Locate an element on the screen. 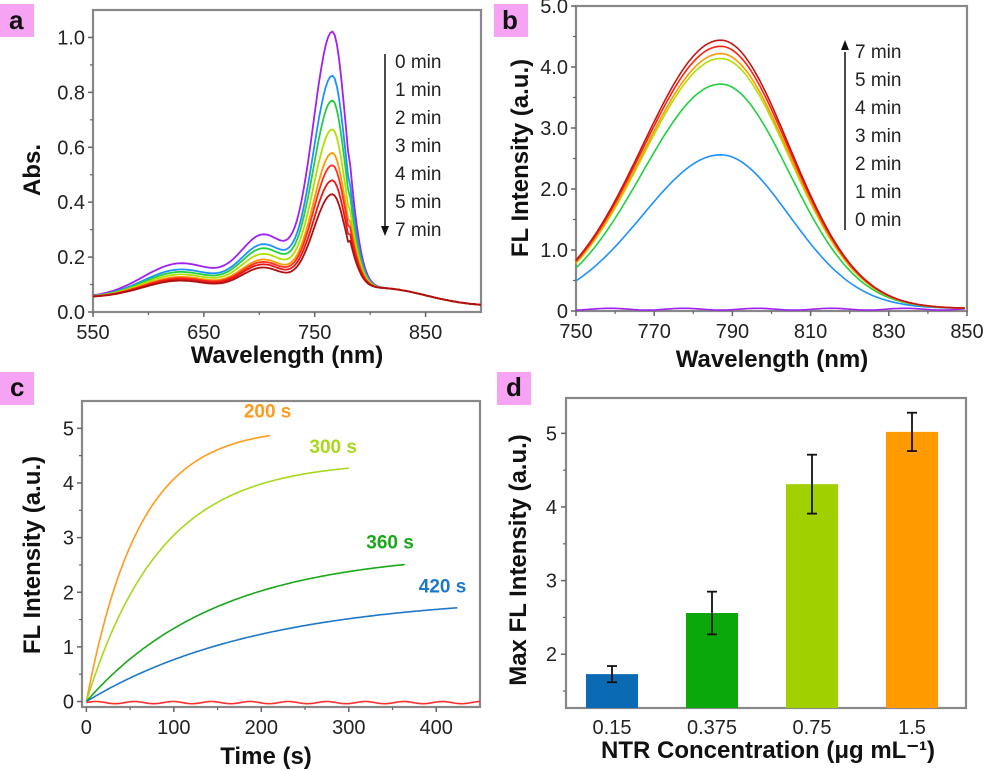  series-line-420-s is located at coordinates (271, 655).